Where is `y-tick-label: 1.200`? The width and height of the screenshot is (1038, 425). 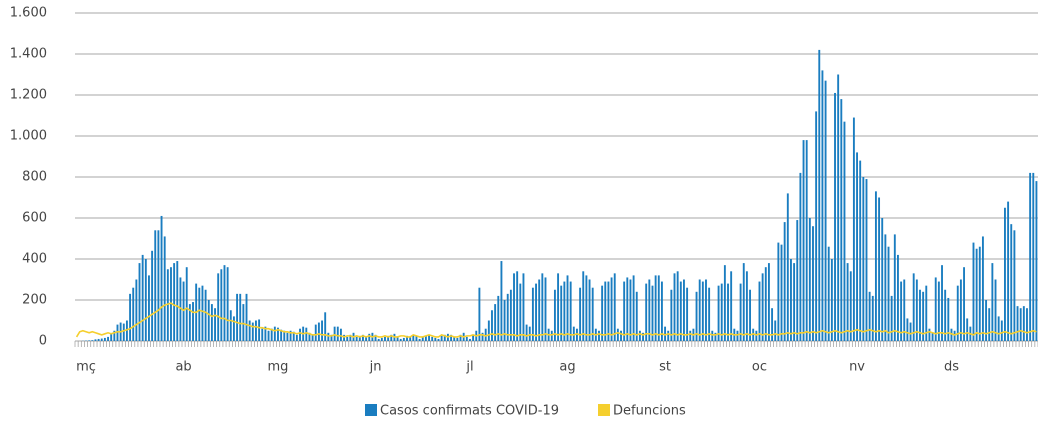 y-tick-label: 1.200 is located at coordinates (28, 95).